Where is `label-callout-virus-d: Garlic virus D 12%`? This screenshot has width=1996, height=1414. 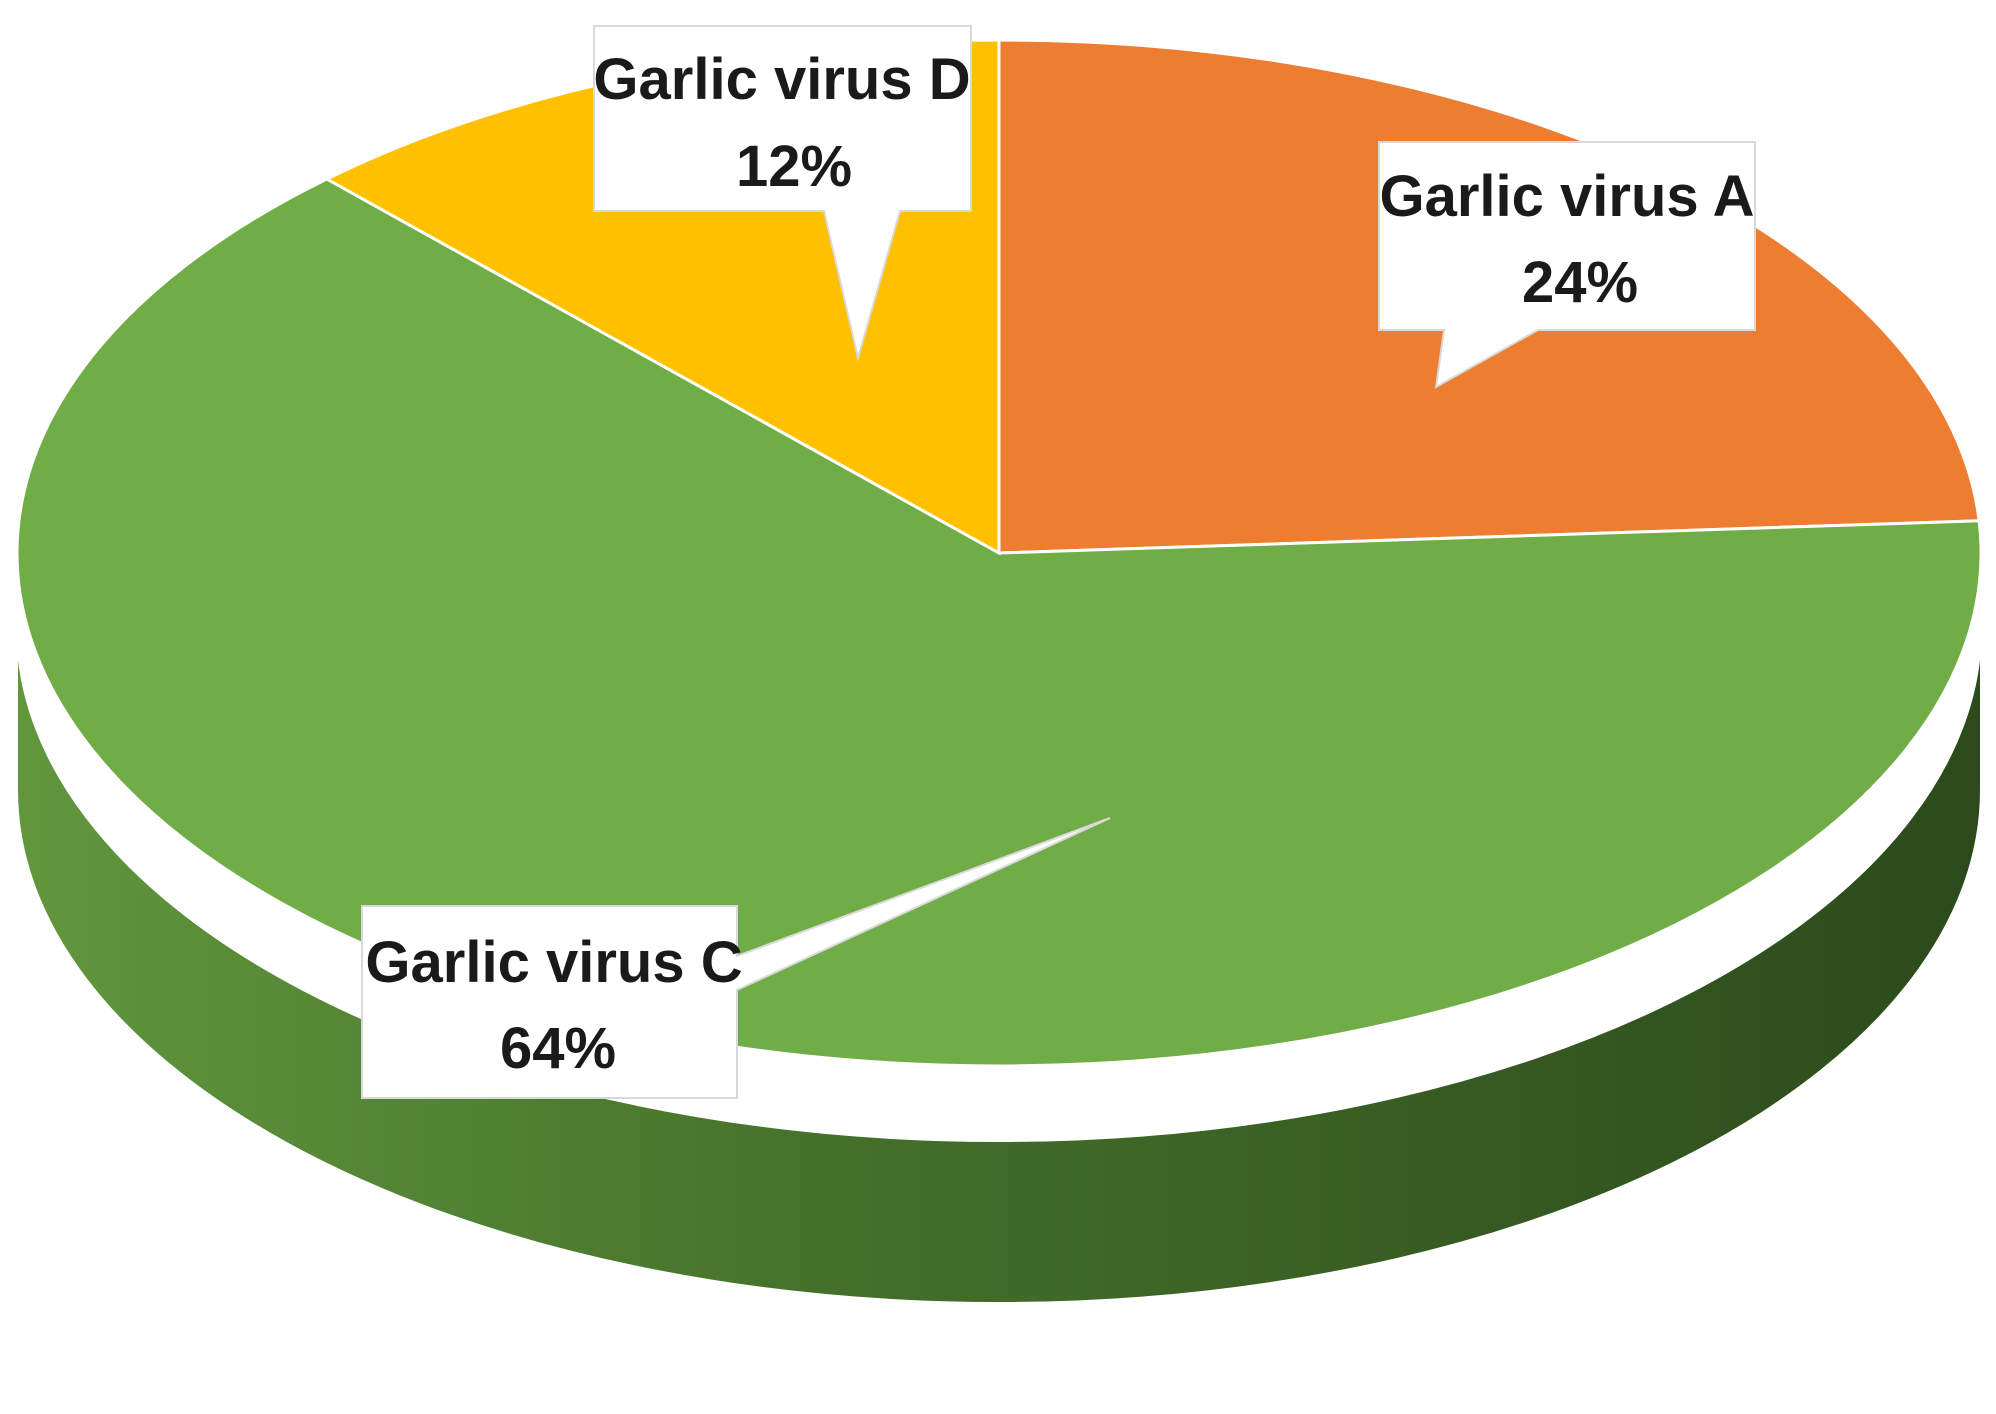
label-callout-virus-d: Garlic virus D 12% is located at coordinates (782, 193).